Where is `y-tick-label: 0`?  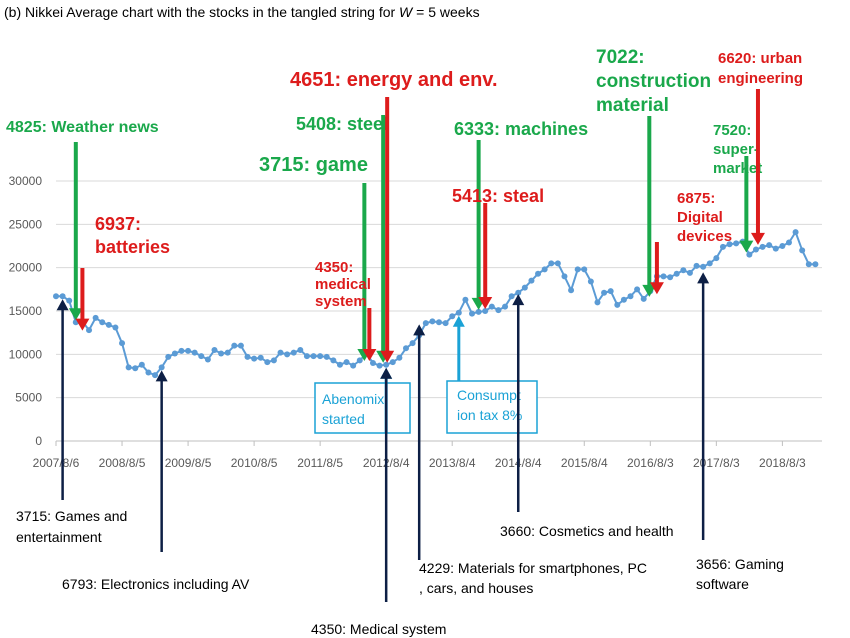 y-tick-label: 0 is located at coordinates (38, 441).